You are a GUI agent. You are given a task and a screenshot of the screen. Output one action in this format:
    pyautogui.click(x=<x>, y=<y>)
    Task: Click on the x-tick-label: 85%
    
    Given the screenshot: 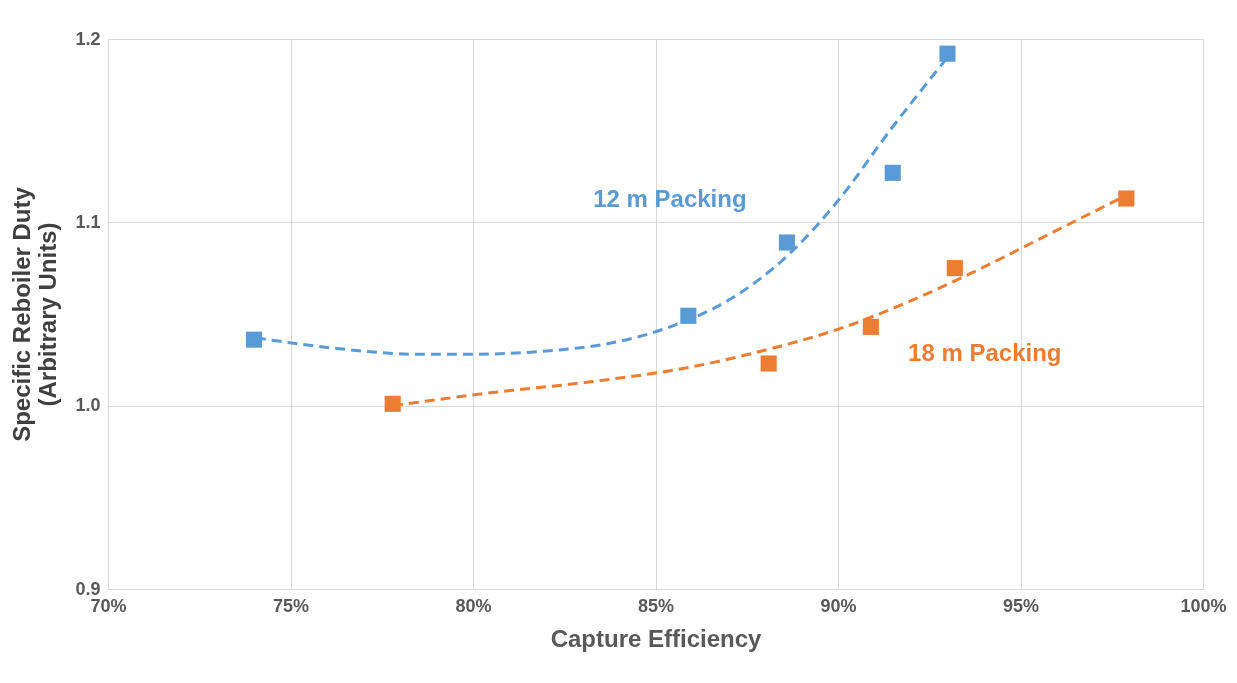 What is the action you would take?
    pyautogui.click(x=656, y=605)
    